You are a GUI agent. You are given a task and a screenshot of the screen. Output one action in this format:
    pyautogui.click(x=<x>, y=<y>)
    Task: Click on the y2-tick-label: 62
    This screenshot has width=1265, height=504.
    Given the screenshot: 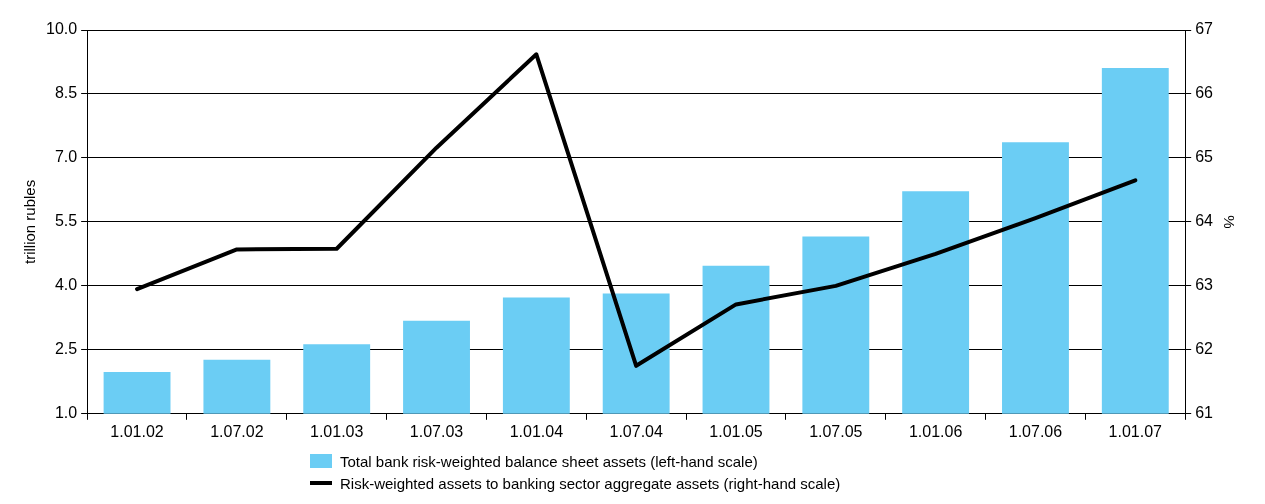 What is the action you would take?
    pyautogui.click(x=1204, y=349)
    